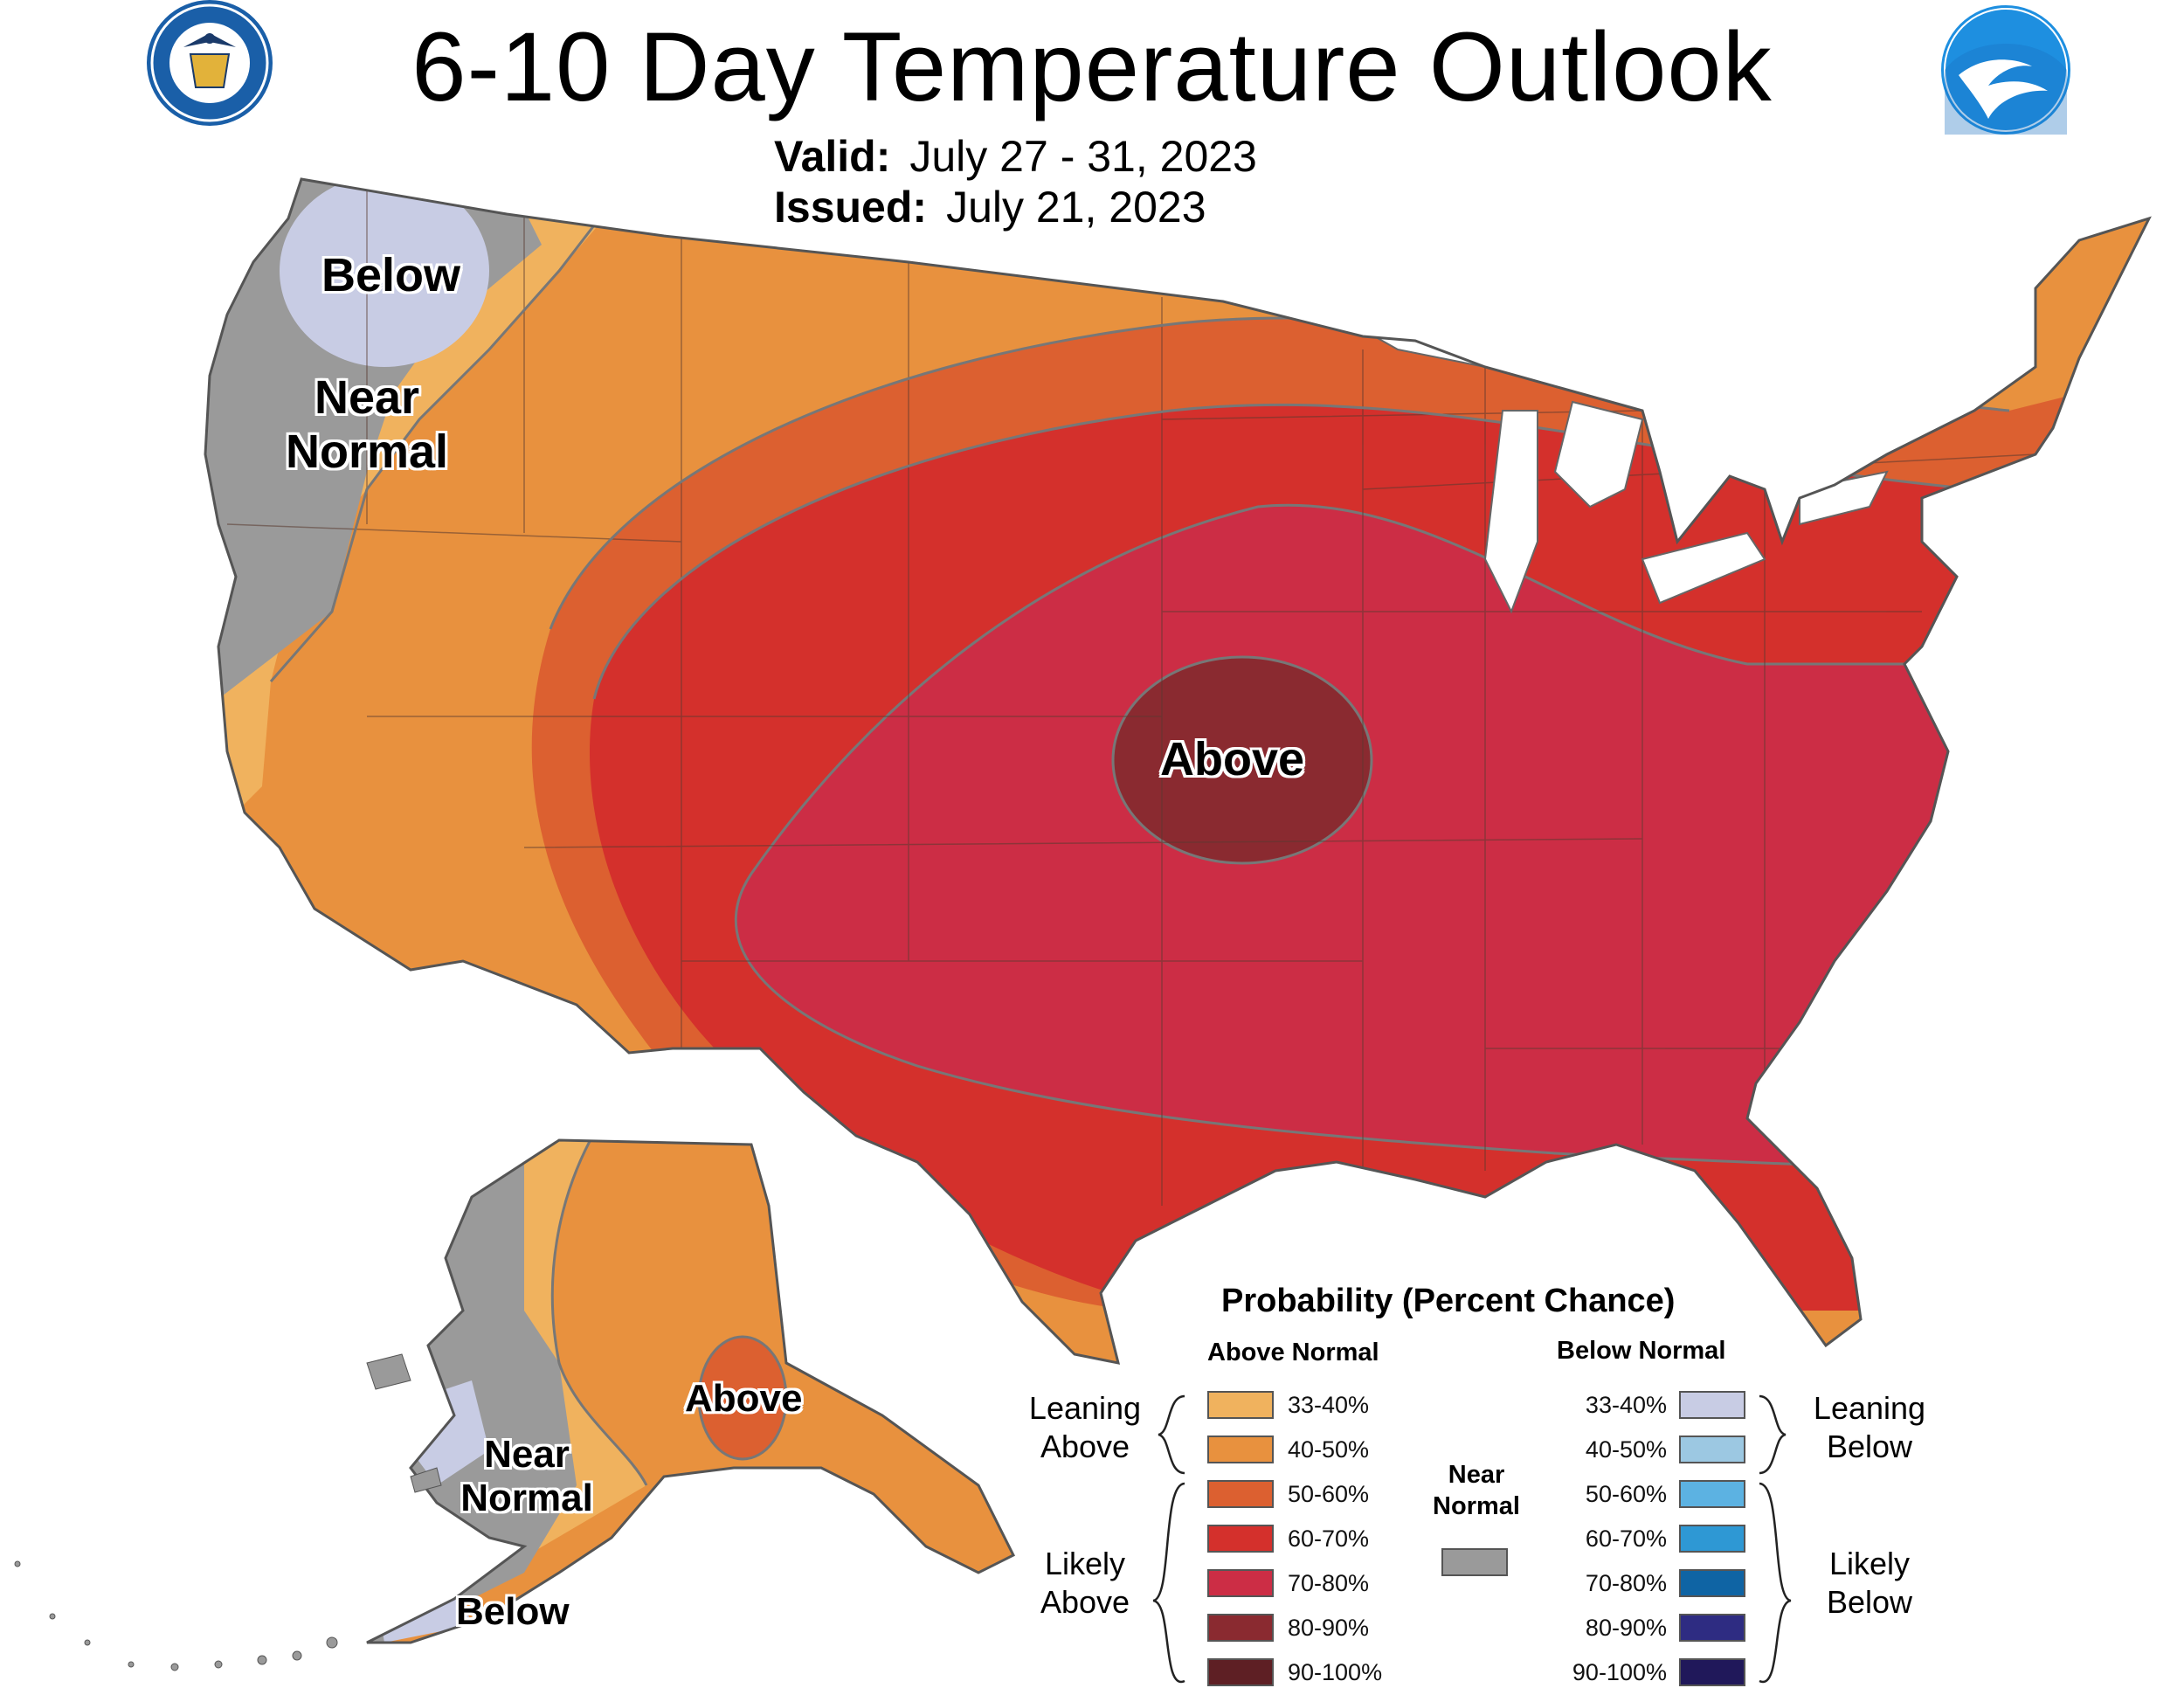 The width and height of the screenshot is (2184, 1688). What do you see at coordinates (832, 156) in the screenshot?
I see `valid-label: Valid:` at bounding box center [832, 156].